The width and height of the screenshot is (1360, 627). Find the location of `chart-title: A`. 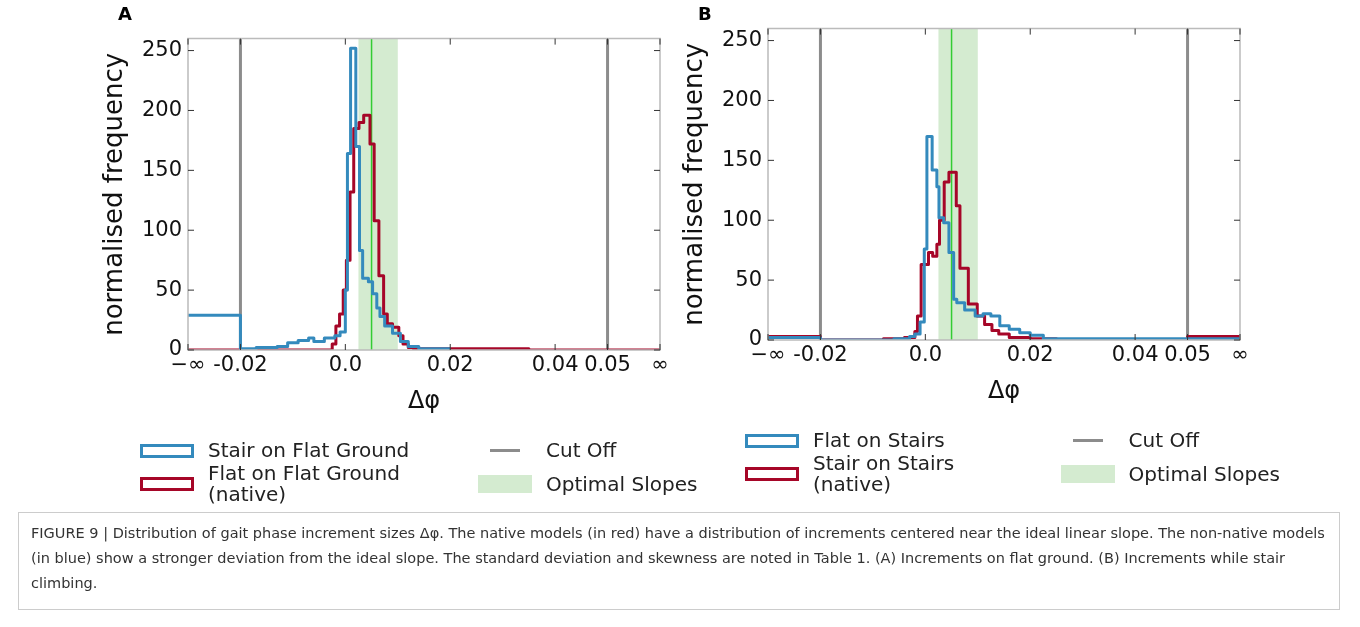

chart-title: A is located at coordinates (125, 13).